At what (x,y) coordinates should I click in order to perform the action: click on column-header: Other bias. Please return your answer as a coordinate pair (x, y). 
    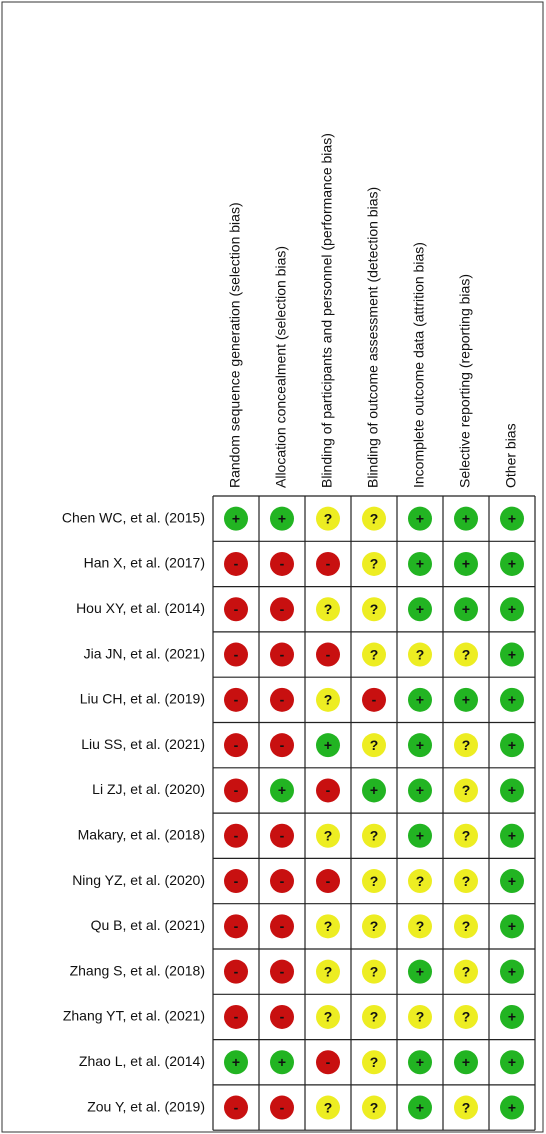
    Looking at the image, I should click on (511, 455).